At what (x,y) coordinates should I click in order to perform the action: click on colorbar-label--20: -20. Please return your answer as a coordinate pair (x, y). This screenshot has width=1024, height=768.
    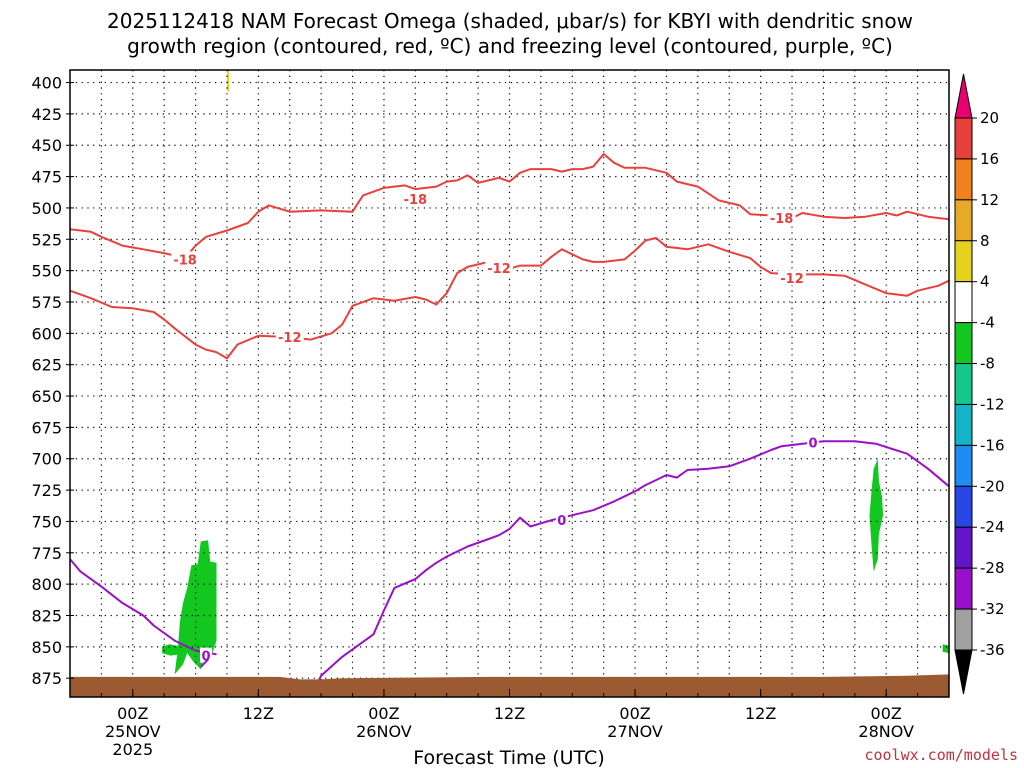
    Looking at the image, I should click on (992, 486).